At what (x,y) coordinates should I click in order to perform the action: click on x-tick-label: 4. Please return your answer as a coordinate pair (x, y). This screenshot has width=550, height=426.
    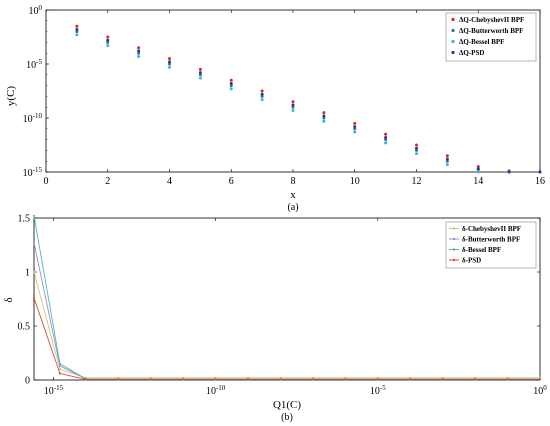
    Looking at the image, I should click on (169, 181).